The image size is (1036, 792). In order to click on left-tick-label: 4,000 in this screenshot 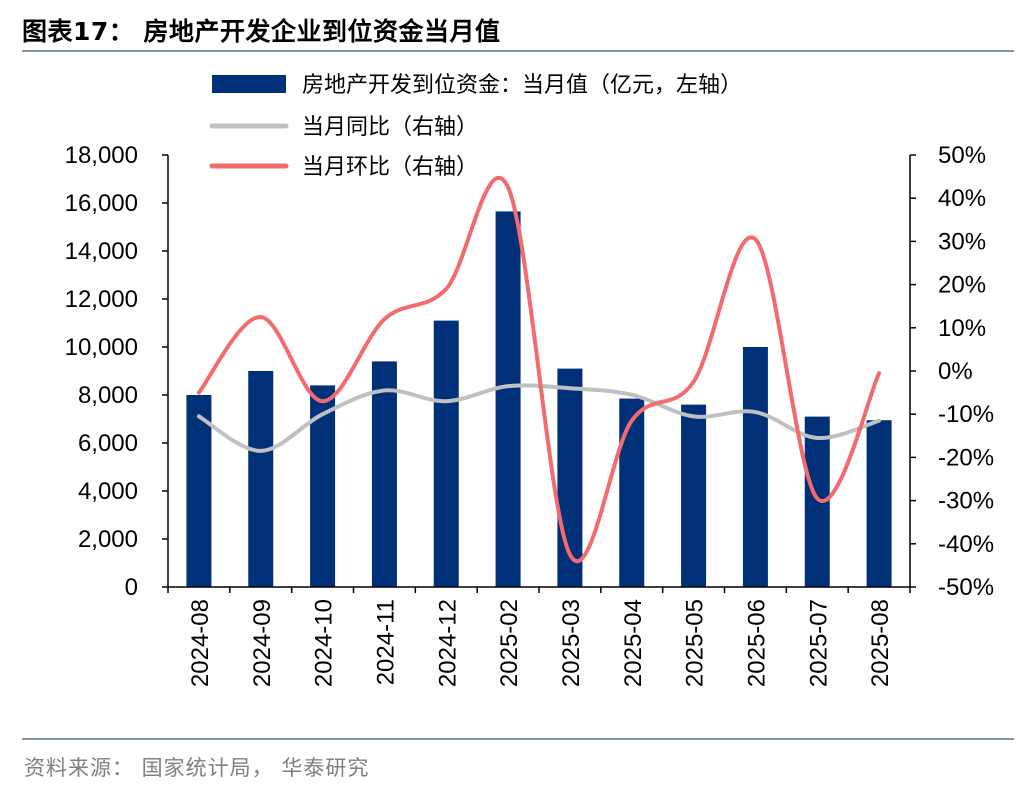, I will do `click(108, 491)`.